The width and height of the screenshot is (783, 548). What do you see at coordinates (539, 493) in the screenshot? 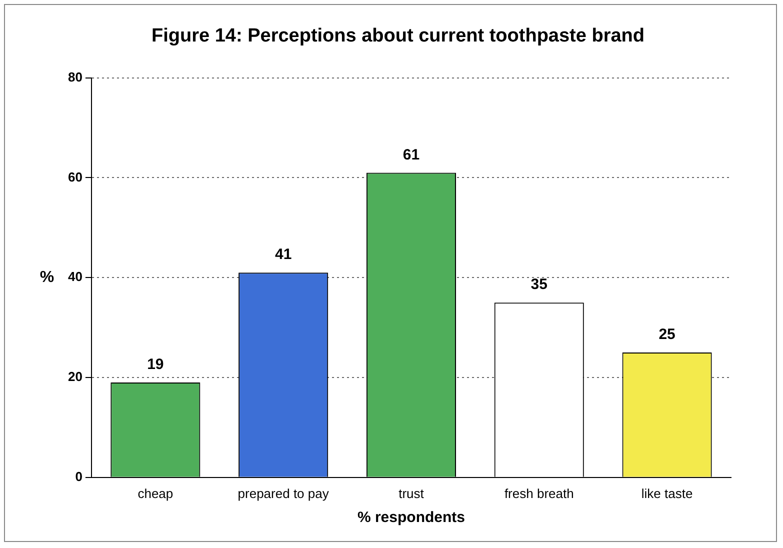
I see `x-tick-label: fresh breath` at bounding box center [539, 493].